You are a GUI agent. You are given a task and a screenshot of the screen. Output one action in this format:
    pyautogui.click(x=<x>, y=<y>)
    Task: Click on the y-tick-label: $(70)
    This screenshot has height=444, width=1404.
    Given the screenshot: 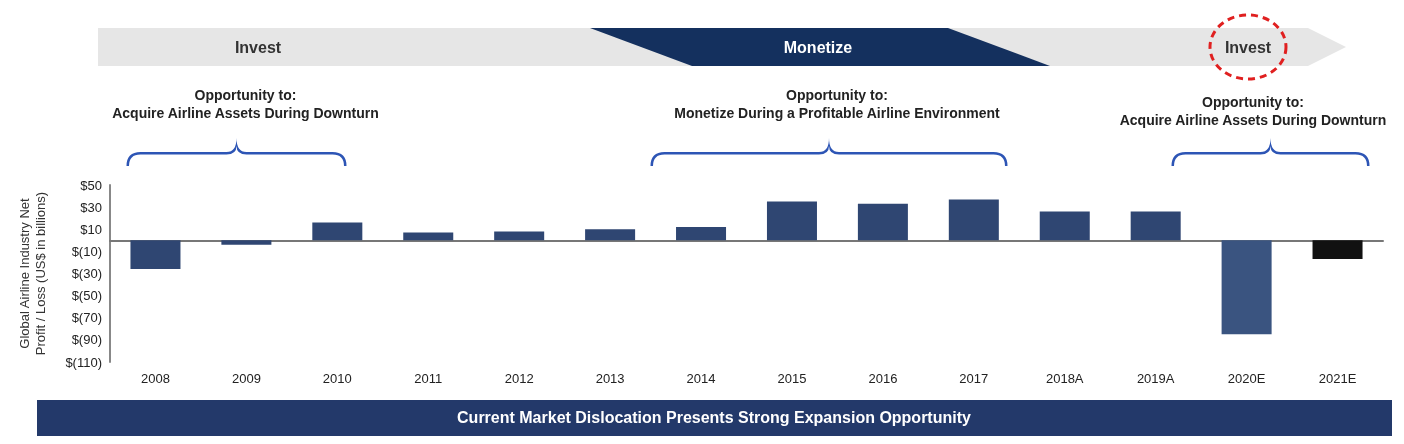 What is the action you would take?
    pyautogui.click(x=86, y=318)
    